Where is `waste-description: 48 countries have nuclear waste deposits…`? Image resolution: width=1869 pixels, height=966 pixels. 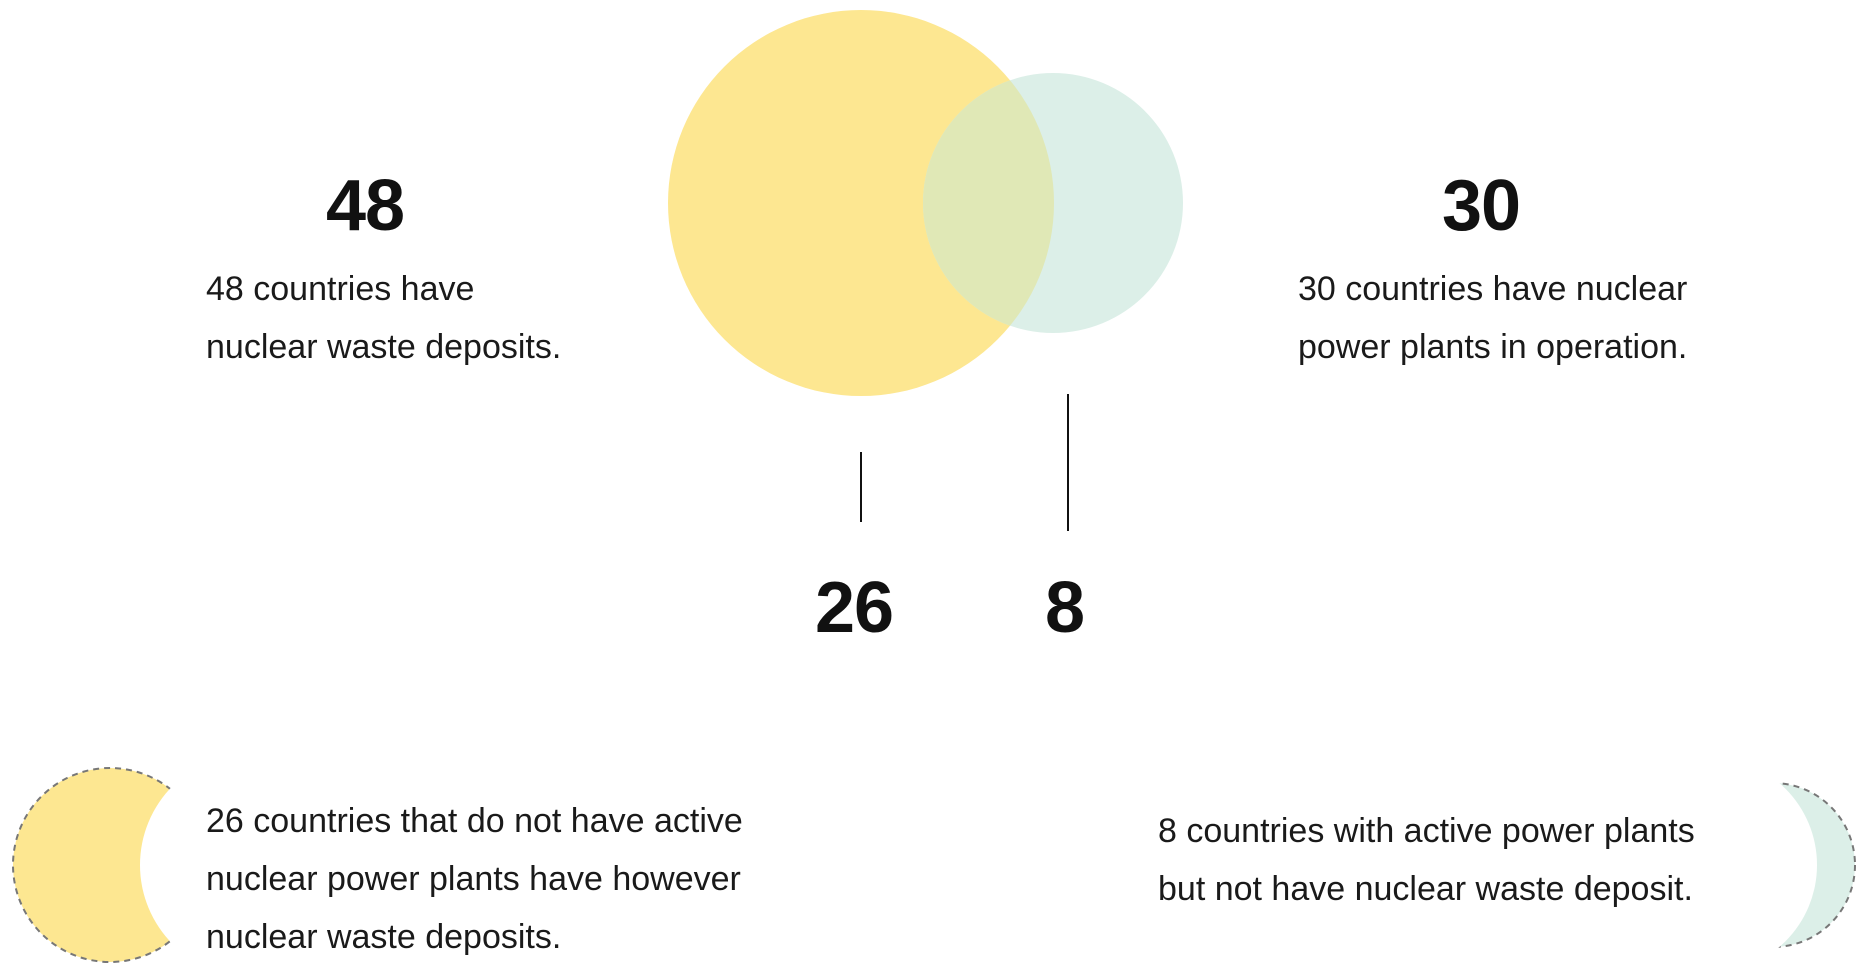 waste-description: 48 countries have nuclear waste deposits… is located at coordinates (383, 318).